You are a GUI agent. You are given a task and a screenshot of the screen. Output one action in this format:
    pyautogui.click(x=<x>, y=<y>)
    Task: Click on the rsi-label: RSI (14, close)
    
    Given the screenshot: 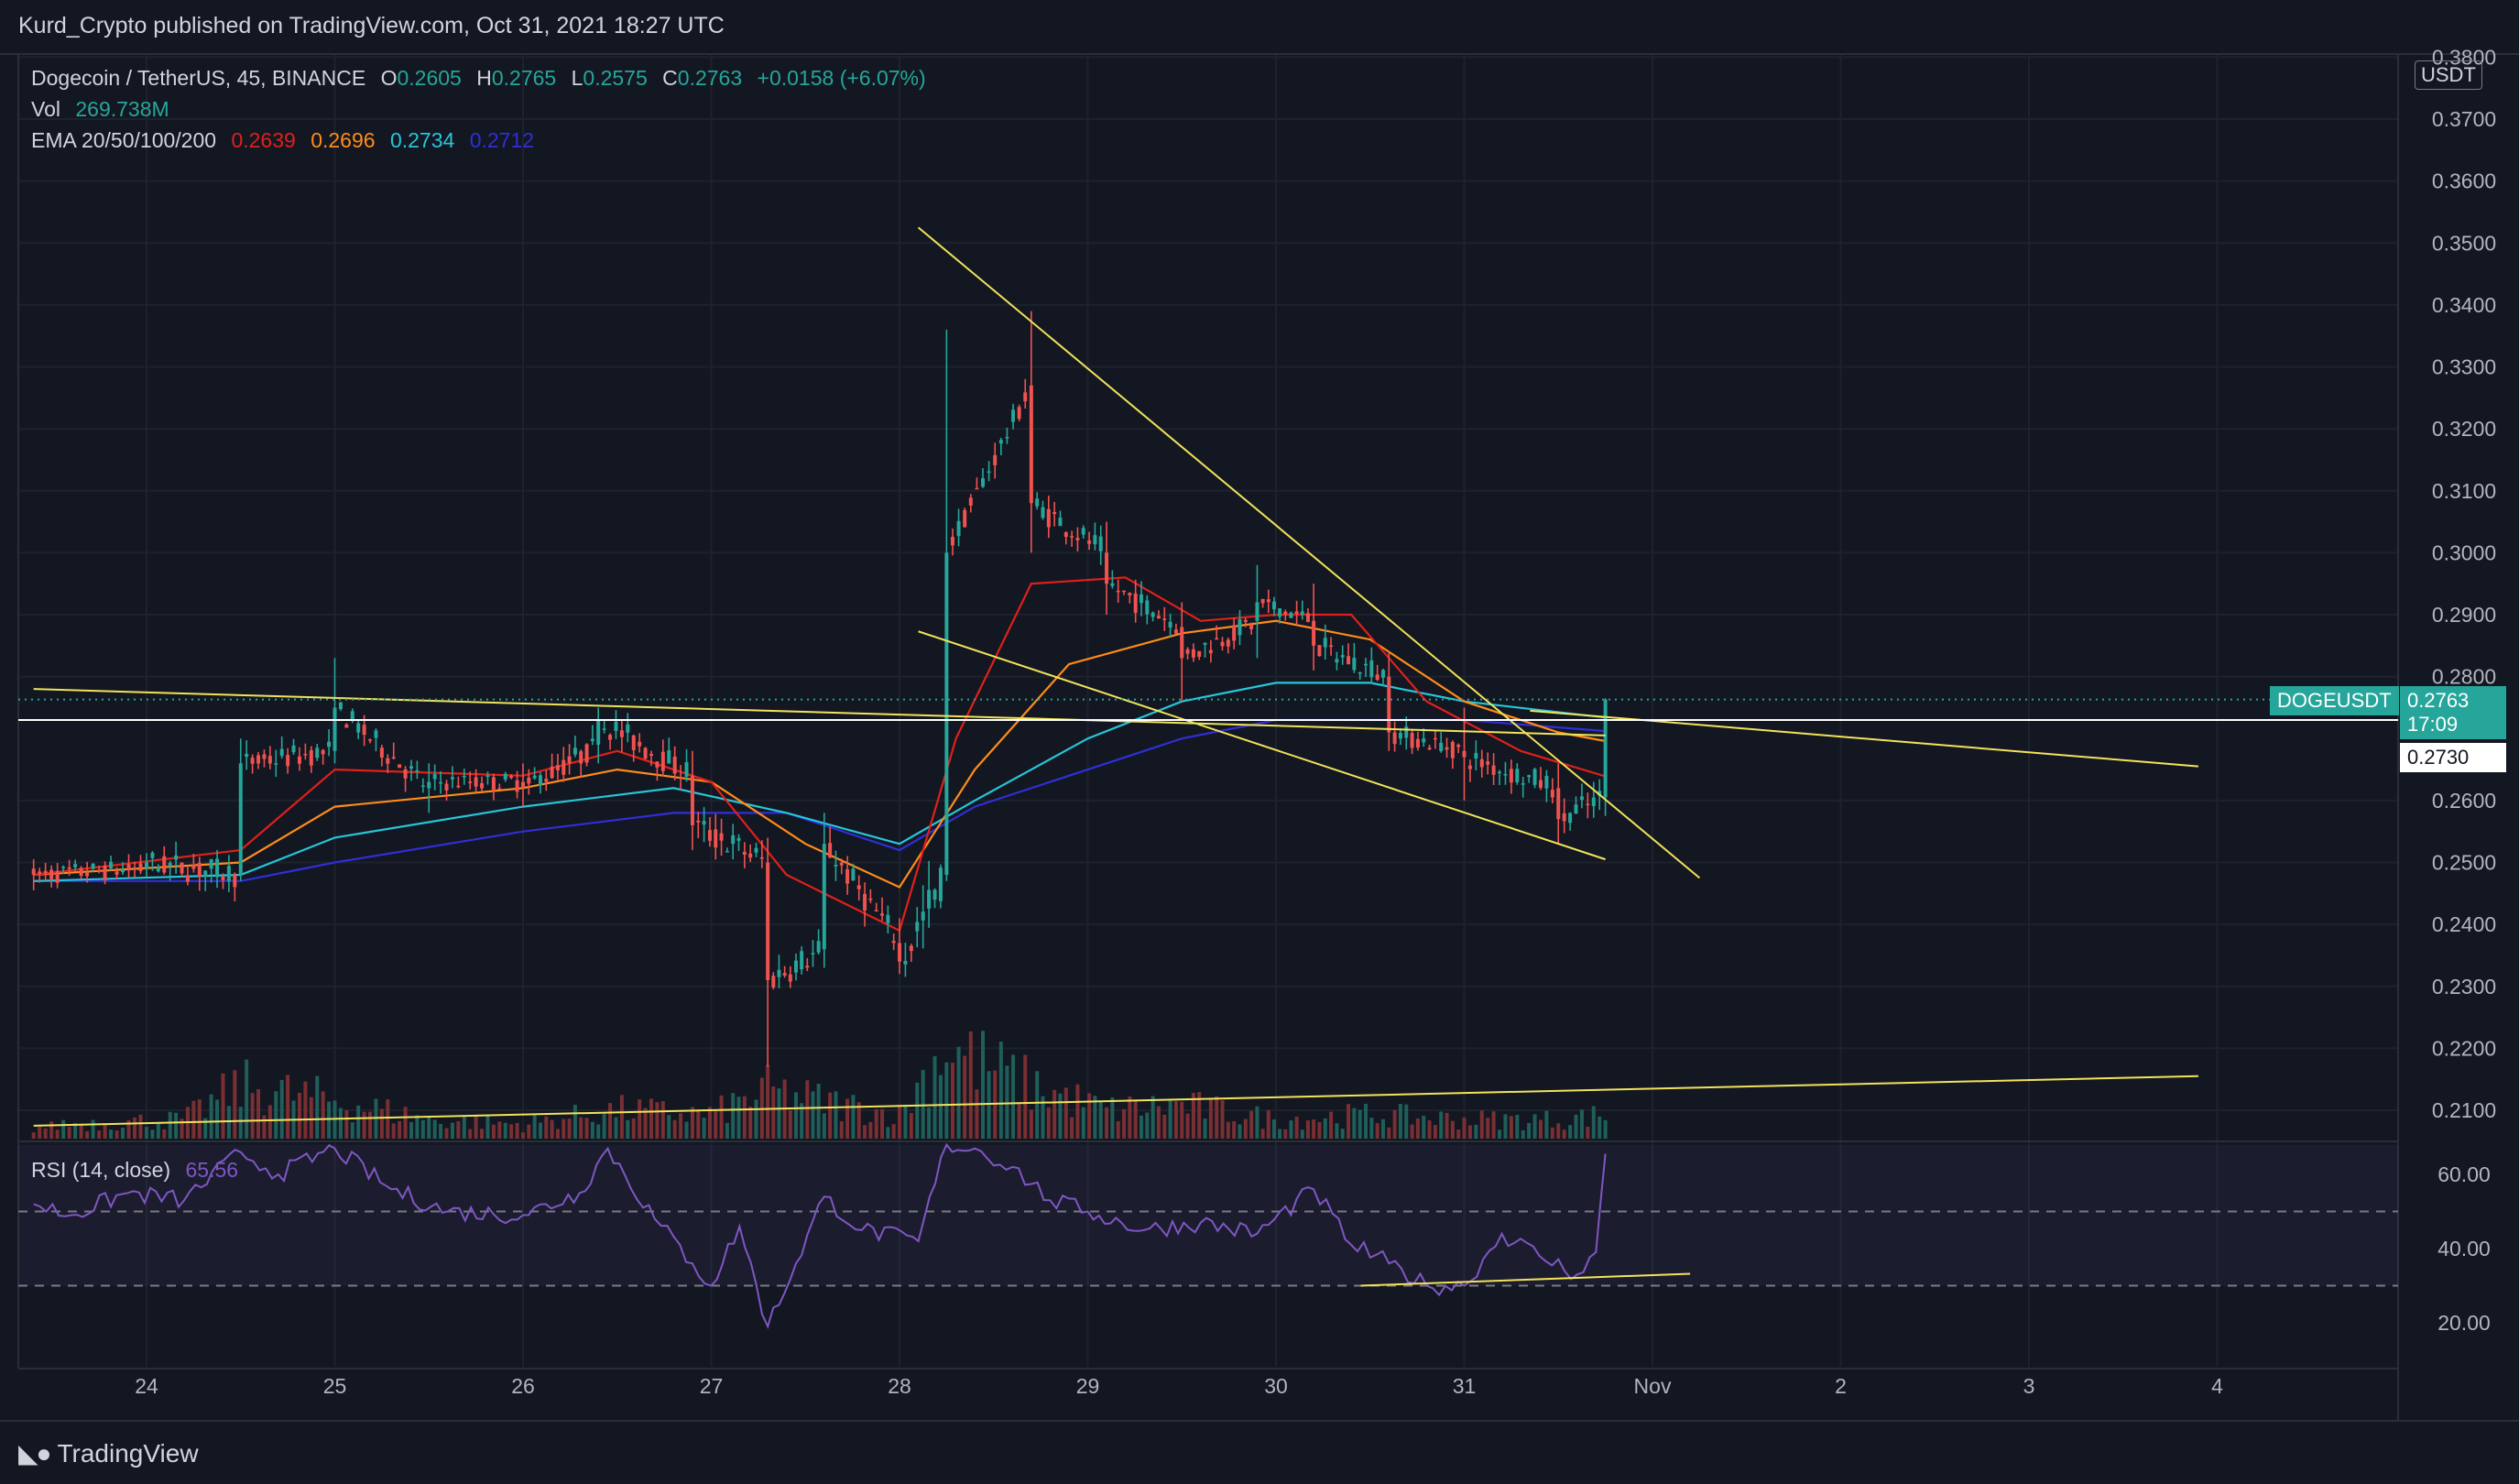 What is the action you would take?
    pyautogui.click(x=101, y=1170)
    